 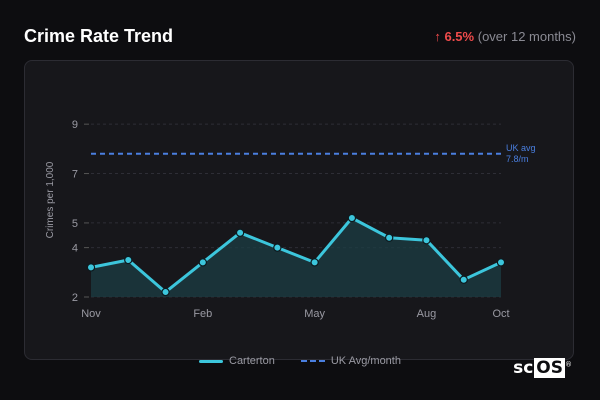 What do you see at coordinates (312, 361) in the screenshot?
I see `legend-dash-swatch` at bounding box center [312, 361].